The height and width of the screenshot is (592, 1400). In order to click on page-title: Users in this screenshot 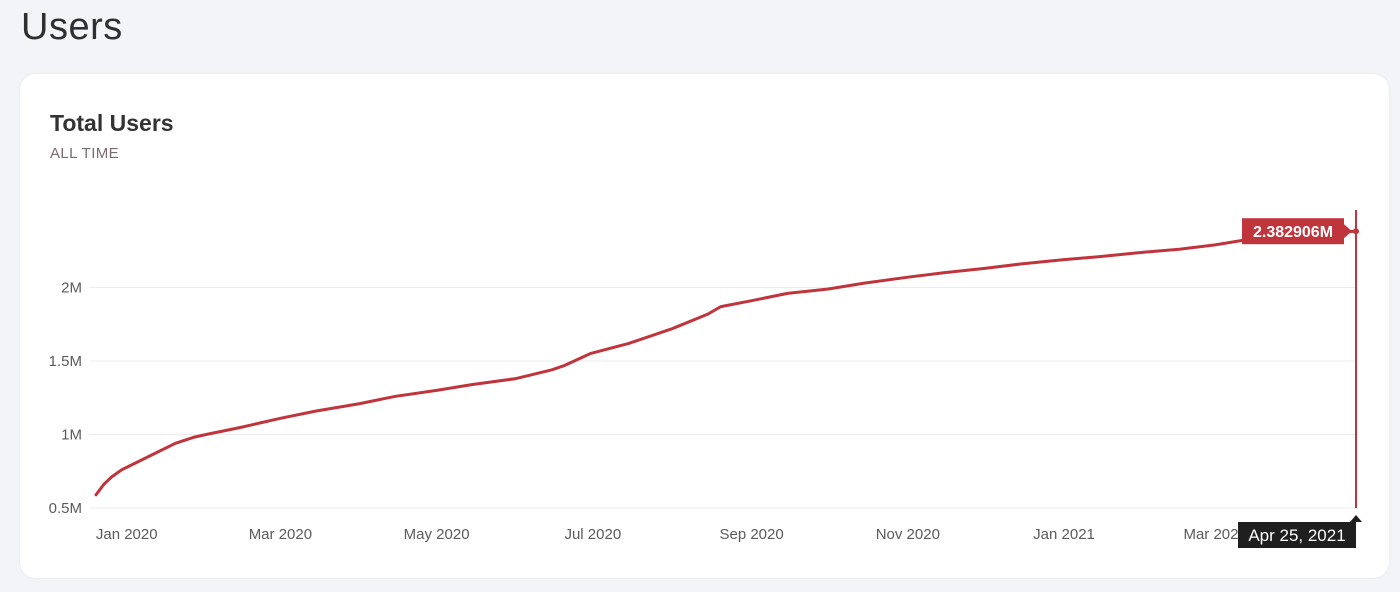, I will do `click(72, 27)`.